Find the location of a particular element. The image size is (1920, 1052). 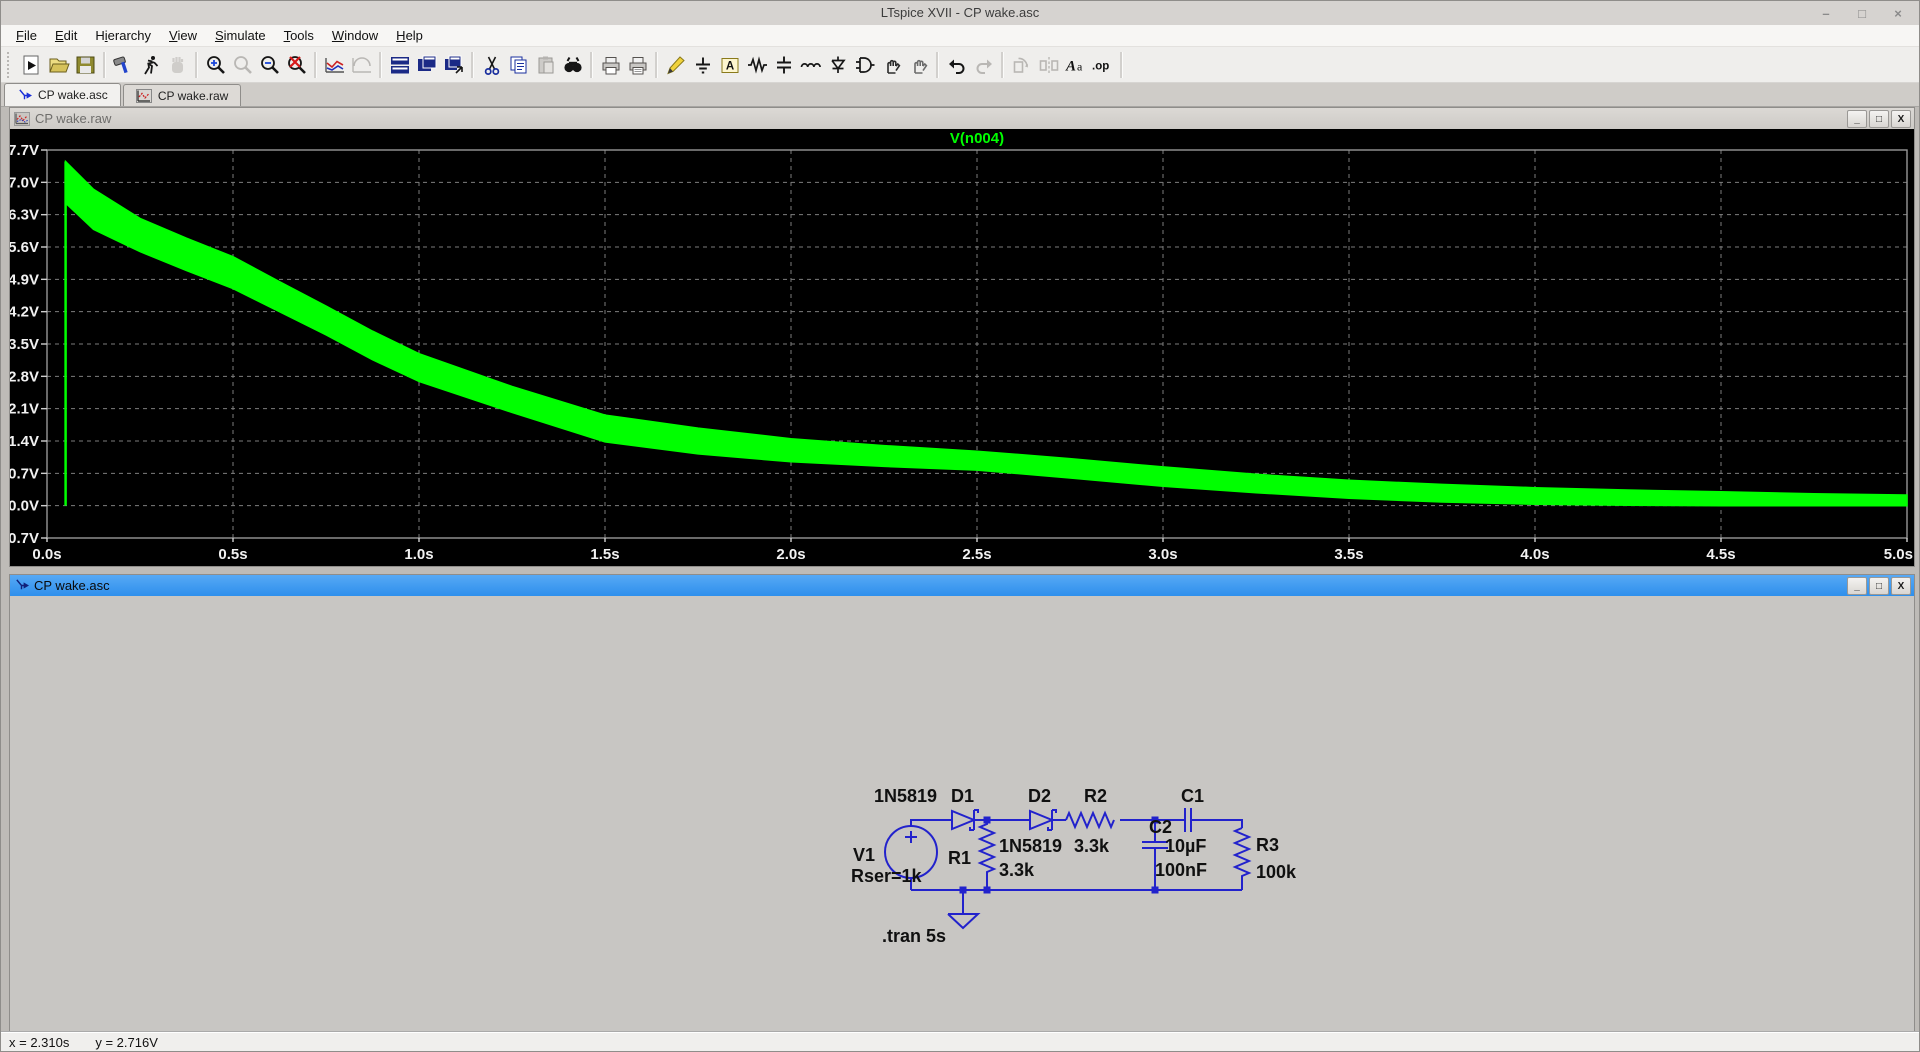

find-icon is located at coordinates (572, 65).